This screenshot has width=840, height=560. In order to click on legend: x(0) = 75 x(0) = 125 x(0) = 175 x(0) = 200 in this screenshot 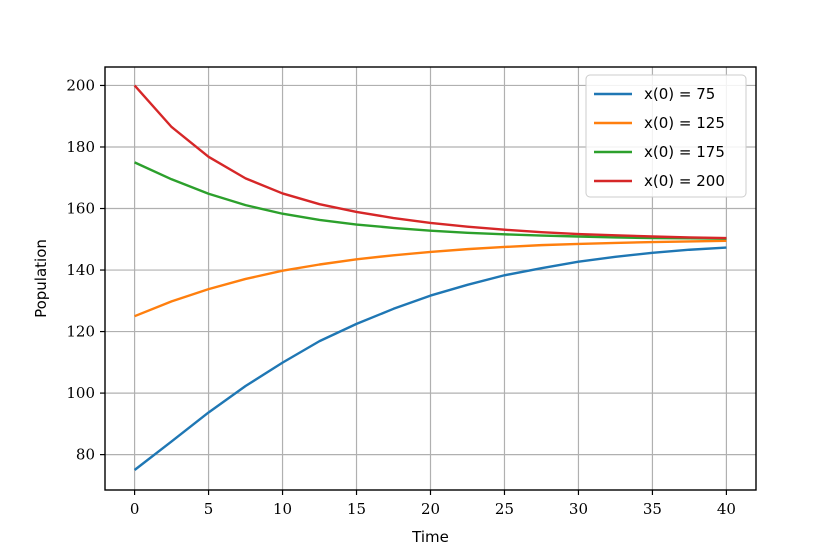, I will do `click(666, 136)`.